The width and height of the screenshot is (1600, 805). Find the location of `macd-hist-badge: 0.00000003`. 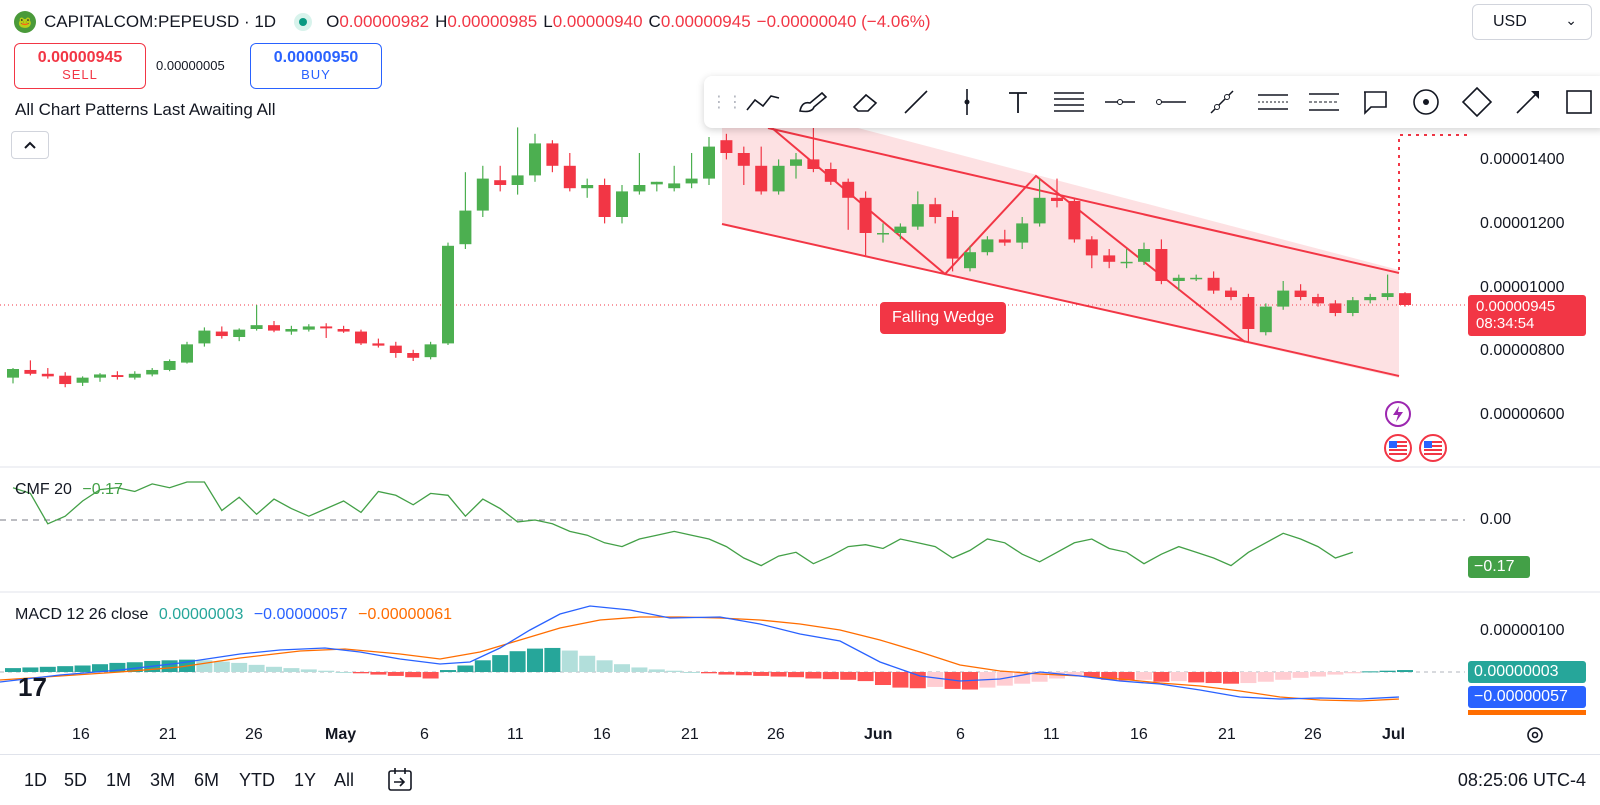

macd-hist-badge: 0.00000003 is located at coordinates (1527, 672).